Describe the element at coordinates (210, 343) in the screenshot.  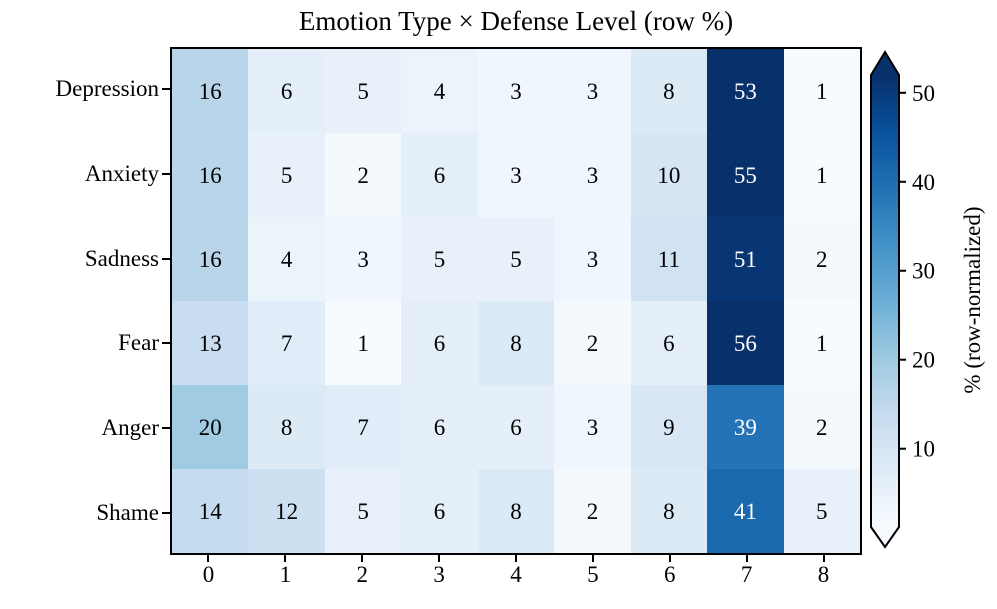
I see `heatmap-cell: 13` at that location.